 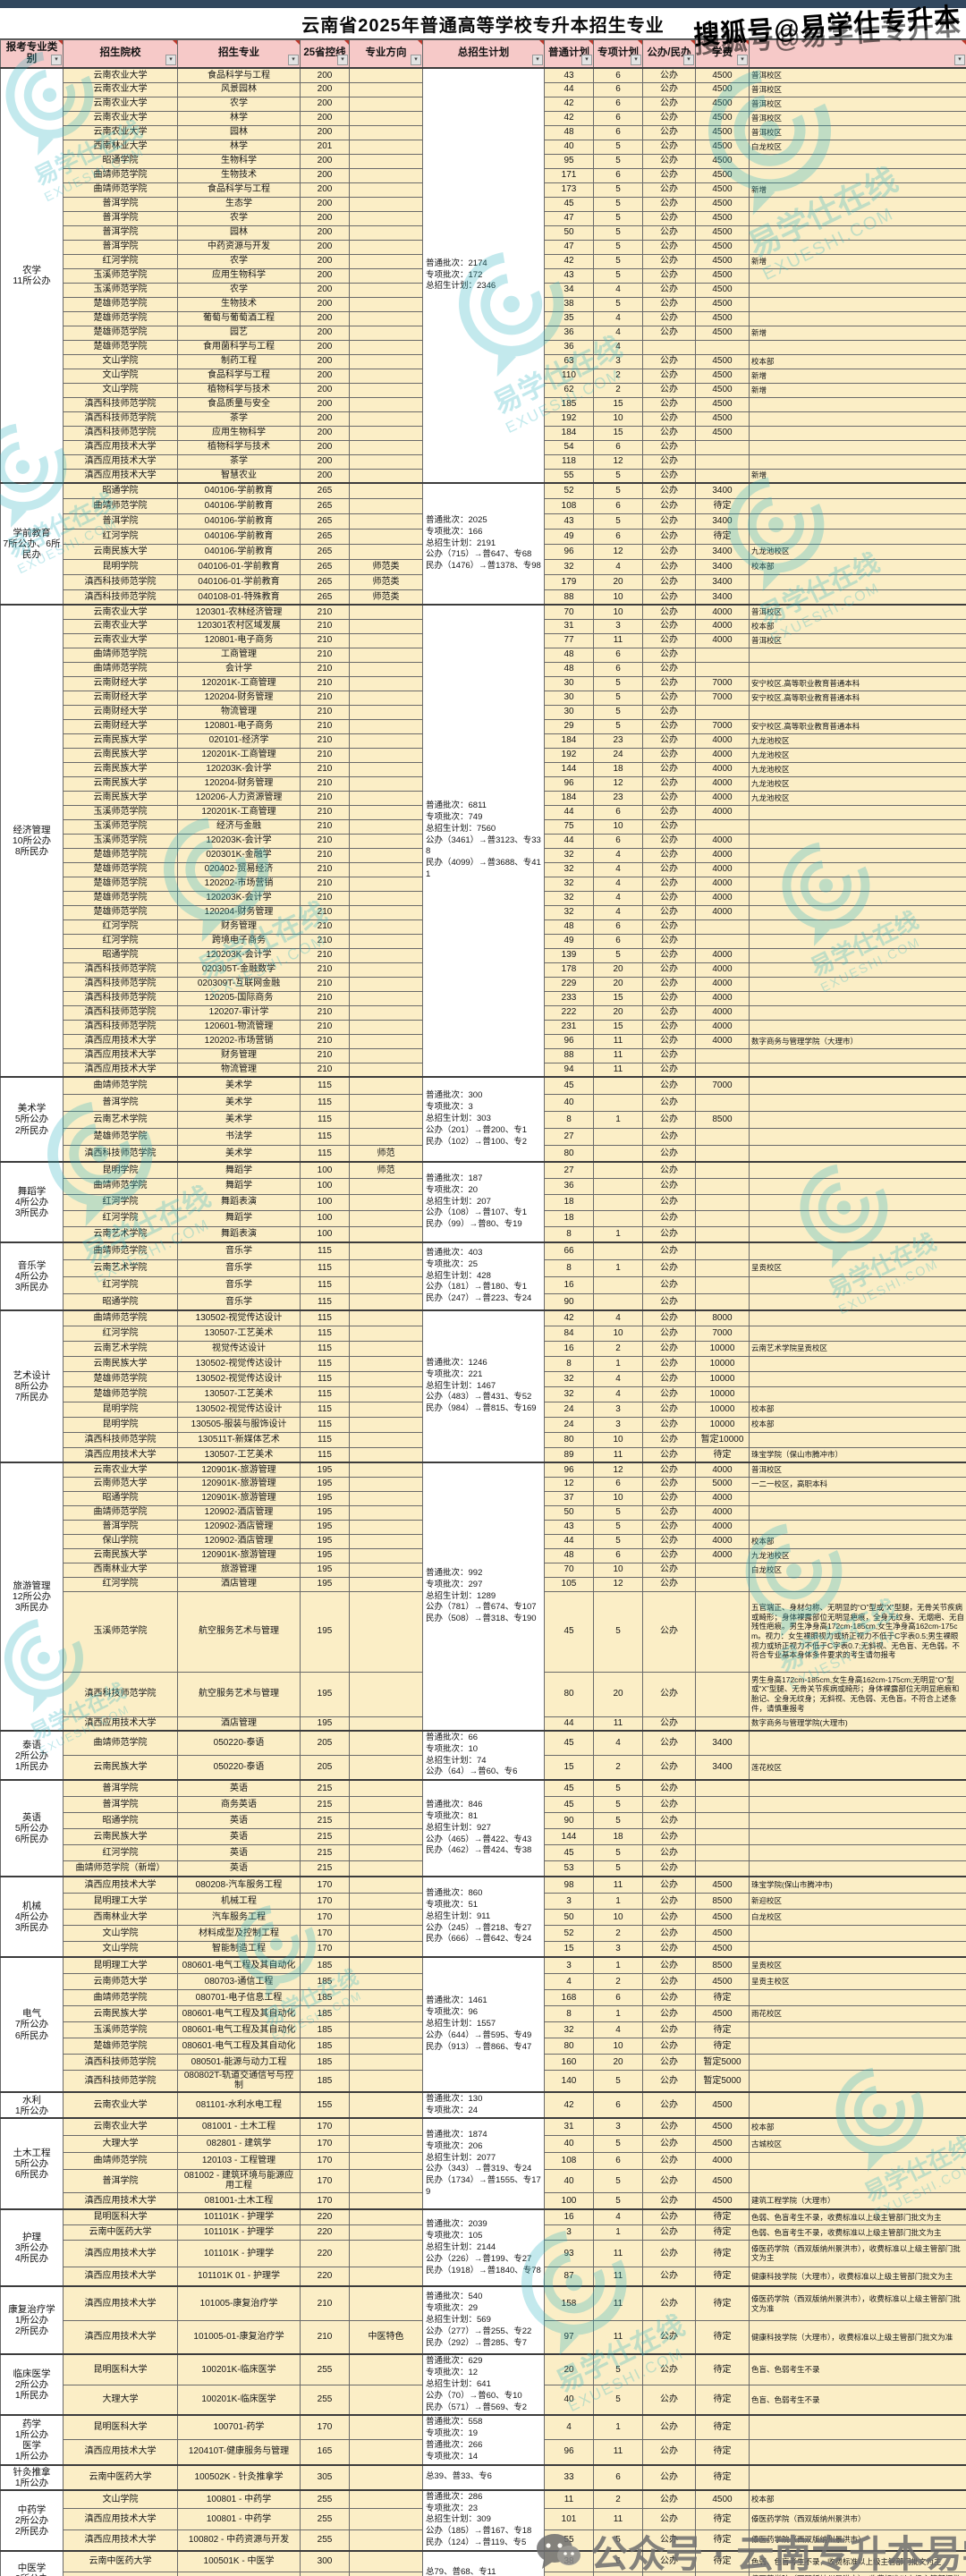 I want to click on total-plan-summary-cell: 普通批次：558 专项批次：19 普通批次：266 专项批次：14, so click(x=483, y=2440).